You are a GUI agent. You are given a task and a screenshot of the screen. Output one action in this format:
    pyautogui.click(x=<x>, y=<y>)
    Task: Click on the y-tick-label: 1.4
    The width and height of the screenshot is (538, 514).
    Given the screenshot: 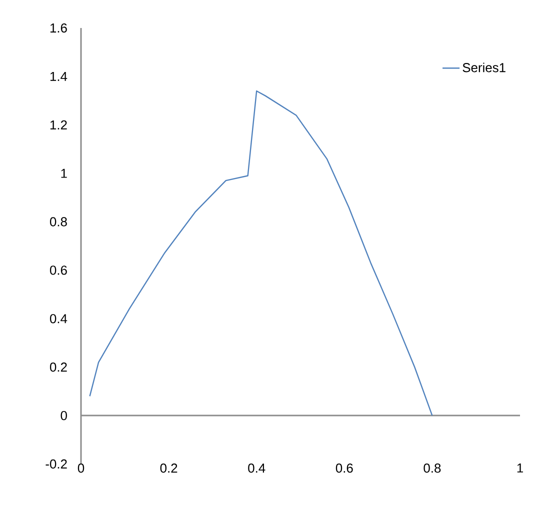 What is the action you would take?
    pyautogui.click(x=59, y=76)
    